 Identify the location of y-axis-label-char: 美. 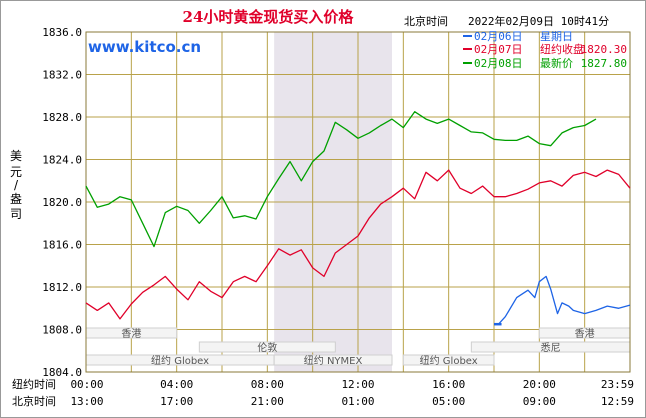
(16, 156).